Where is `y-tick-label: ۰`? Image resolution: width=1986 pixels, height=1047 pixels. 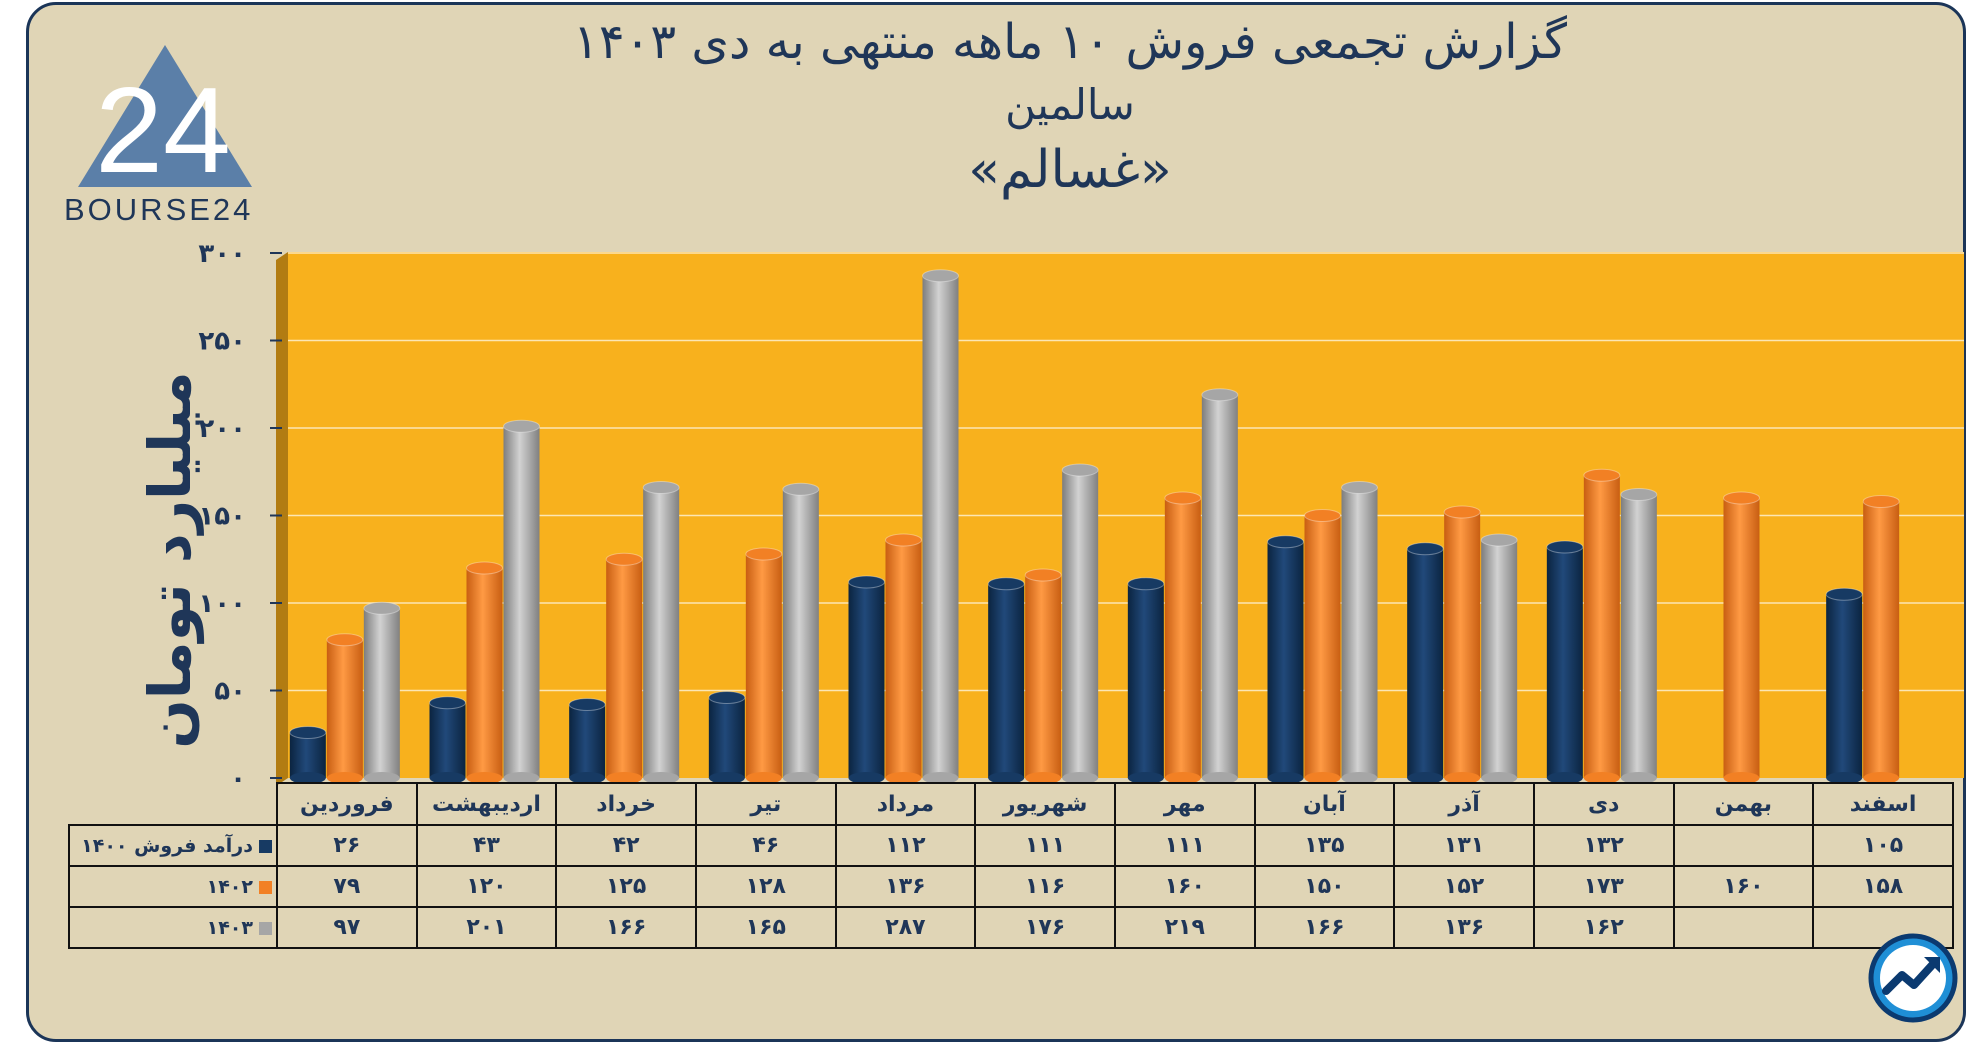
y-tick-label: ۰ is located at coordinates (238, 779).